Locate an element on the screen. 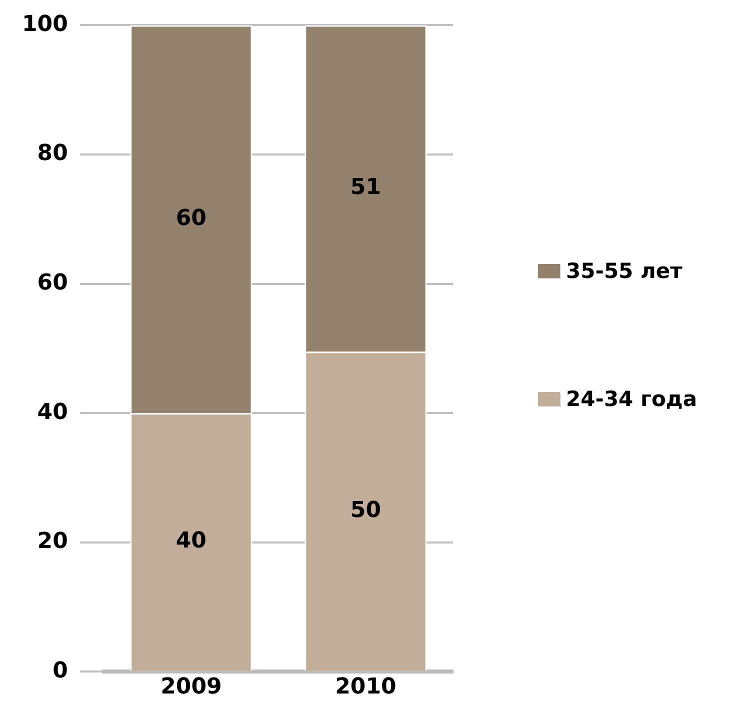  y-tick-label: 20 is located at coordinates (52, 541).